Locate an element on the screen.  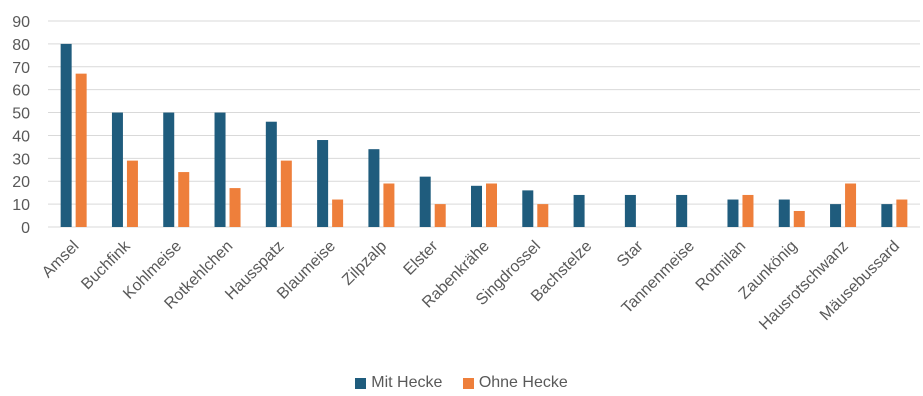
y-tick-label: 20 is located at coordinates (21, 182).